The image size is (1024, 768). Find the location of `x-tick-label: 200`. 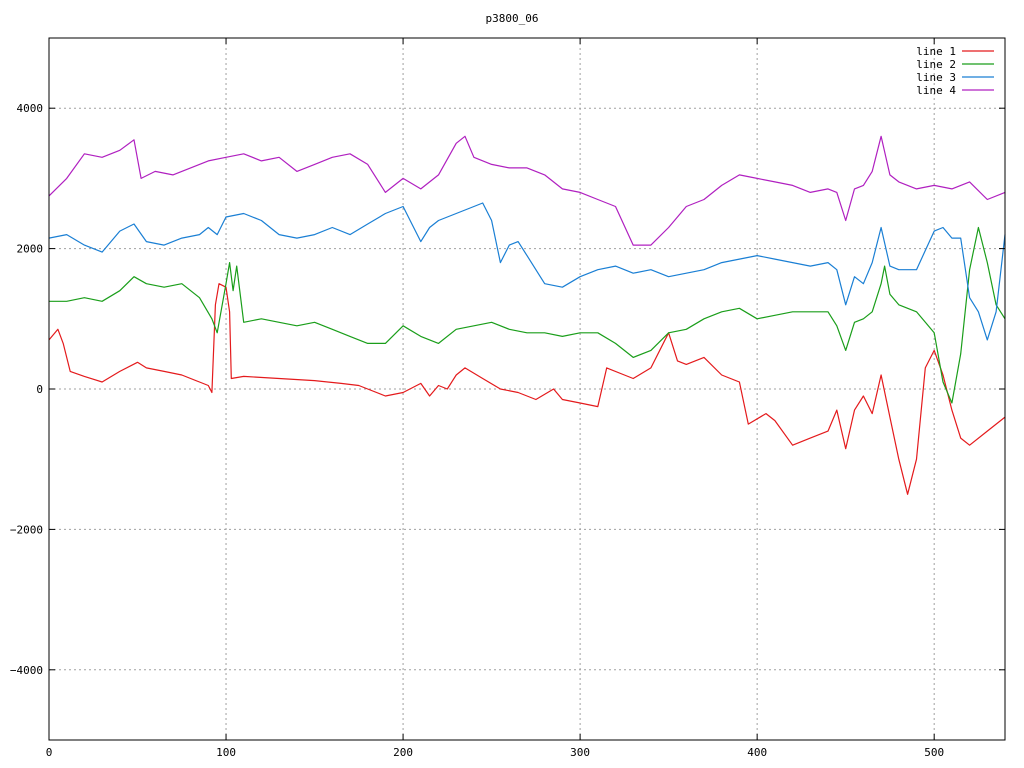

x-tick-label: 200 is located at coordinates (403, 752).